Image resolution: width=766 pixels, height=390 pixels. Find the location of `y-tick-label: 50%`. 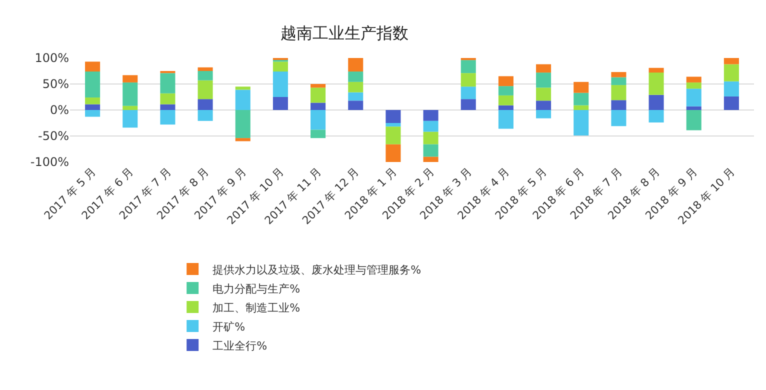

y-tick-label: 50% is located at coordinates (55, 84).